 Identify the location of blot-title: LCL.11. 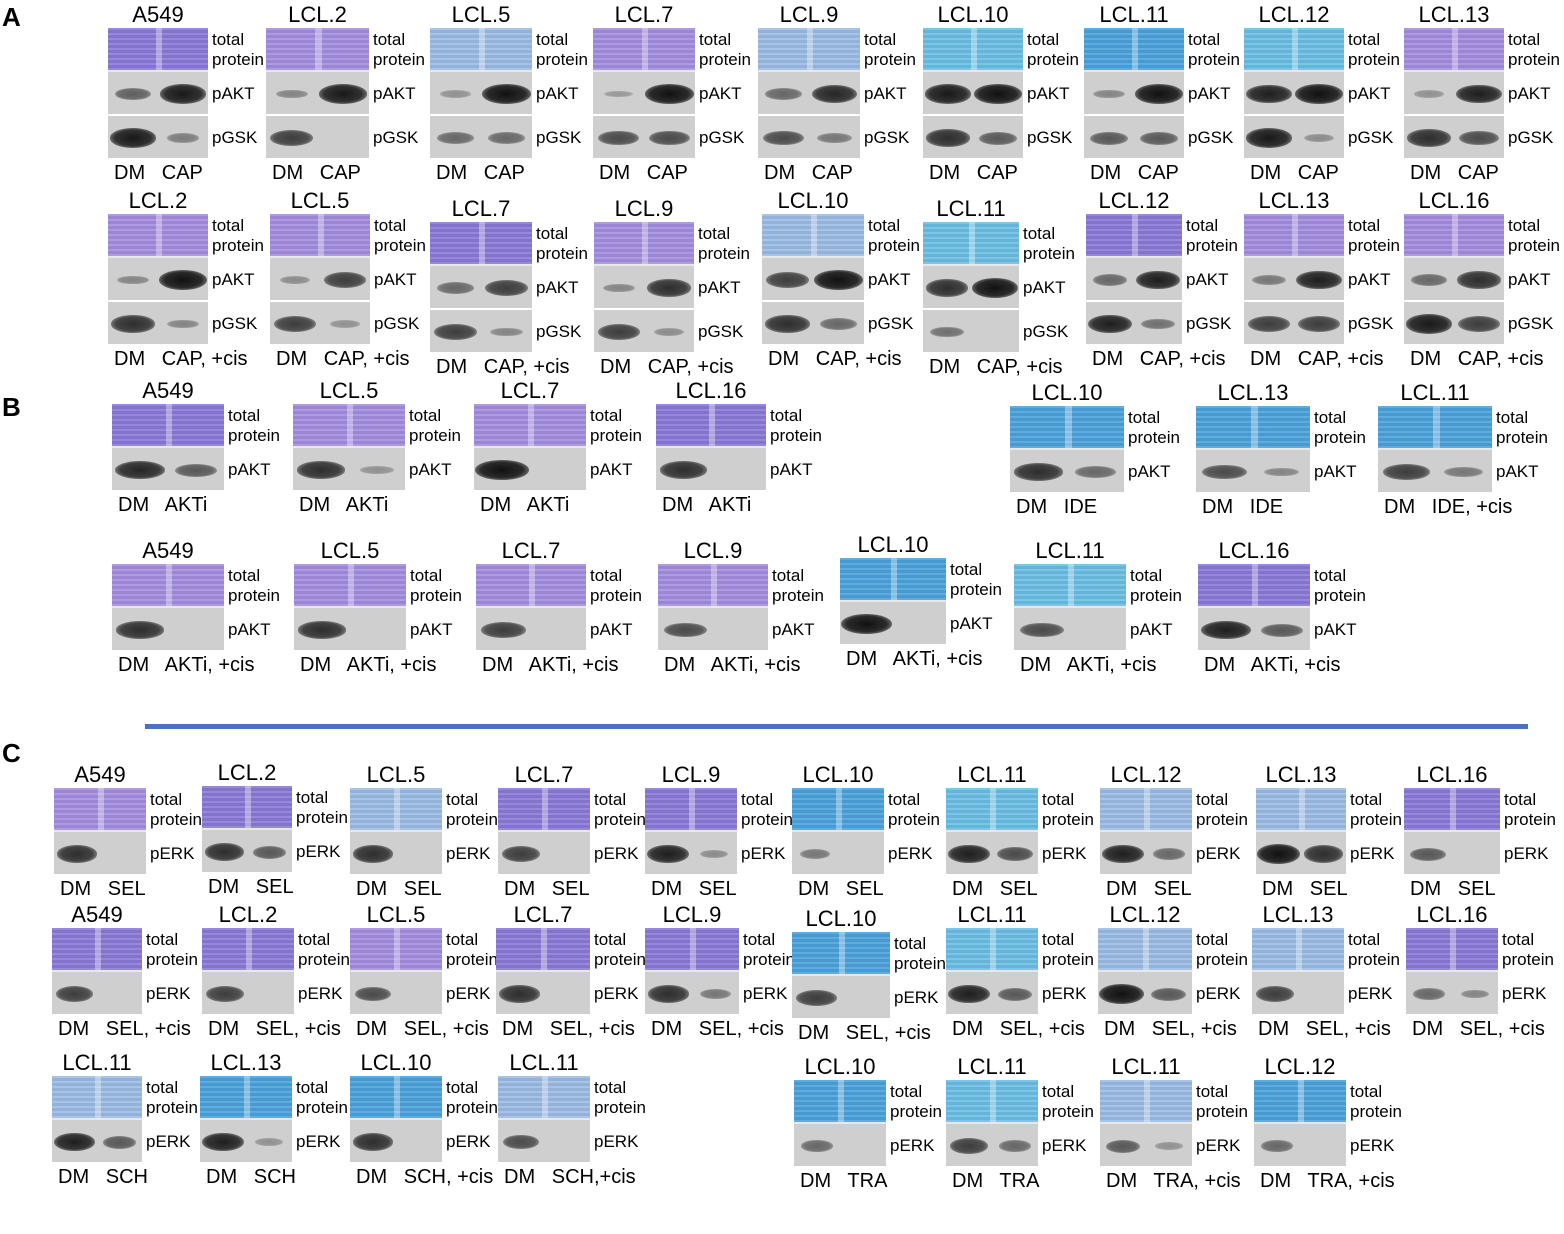
(1435, 392).